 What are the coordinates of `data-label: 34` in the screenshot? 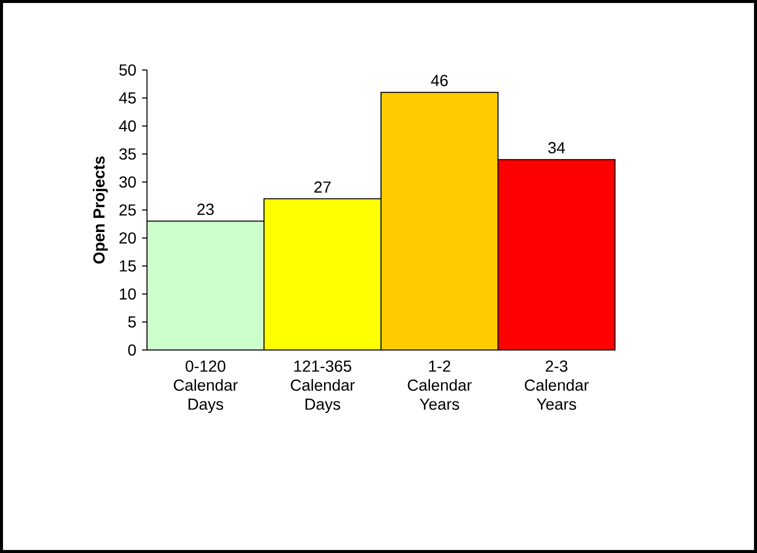 It's located at (556, 148).